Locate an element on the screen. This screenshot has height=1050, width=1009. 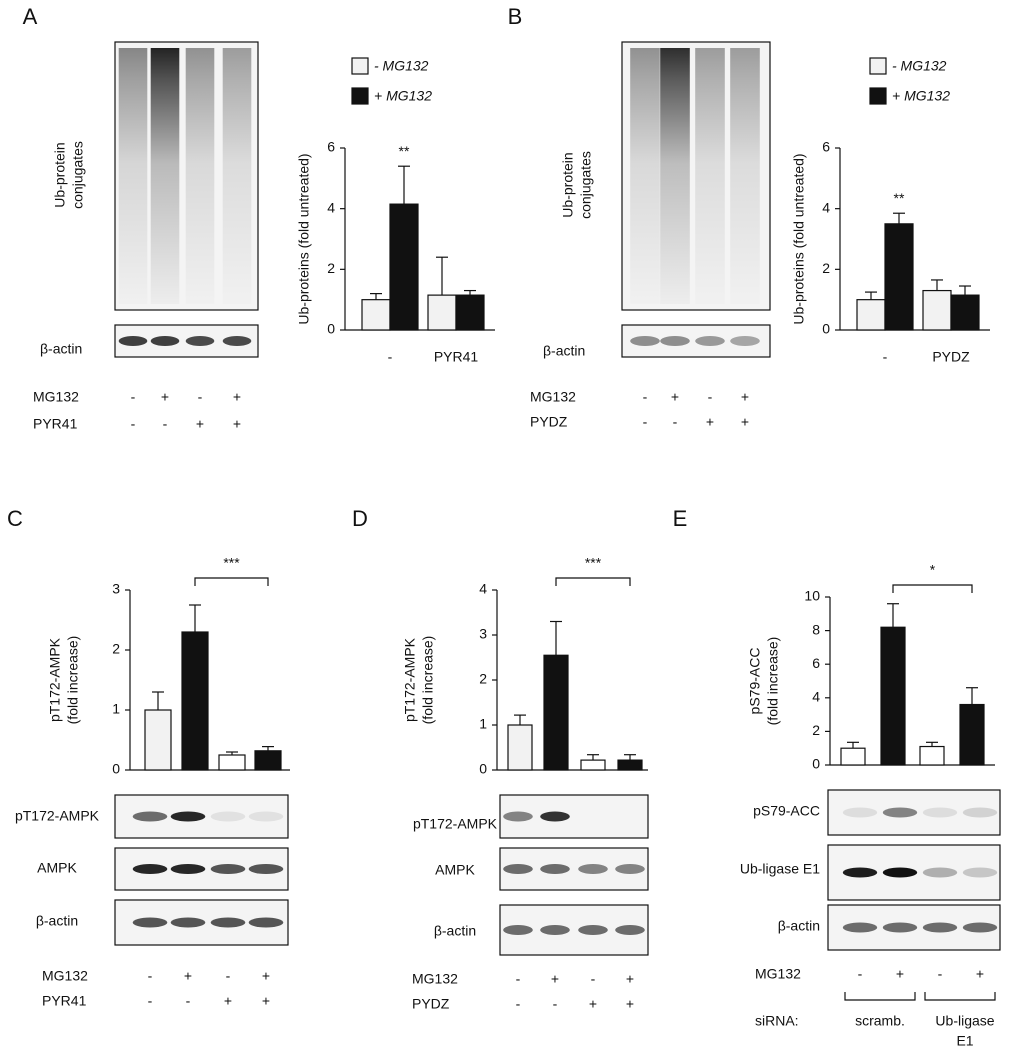
sirna-group: scramb. is located at coordinates (880, 1021).